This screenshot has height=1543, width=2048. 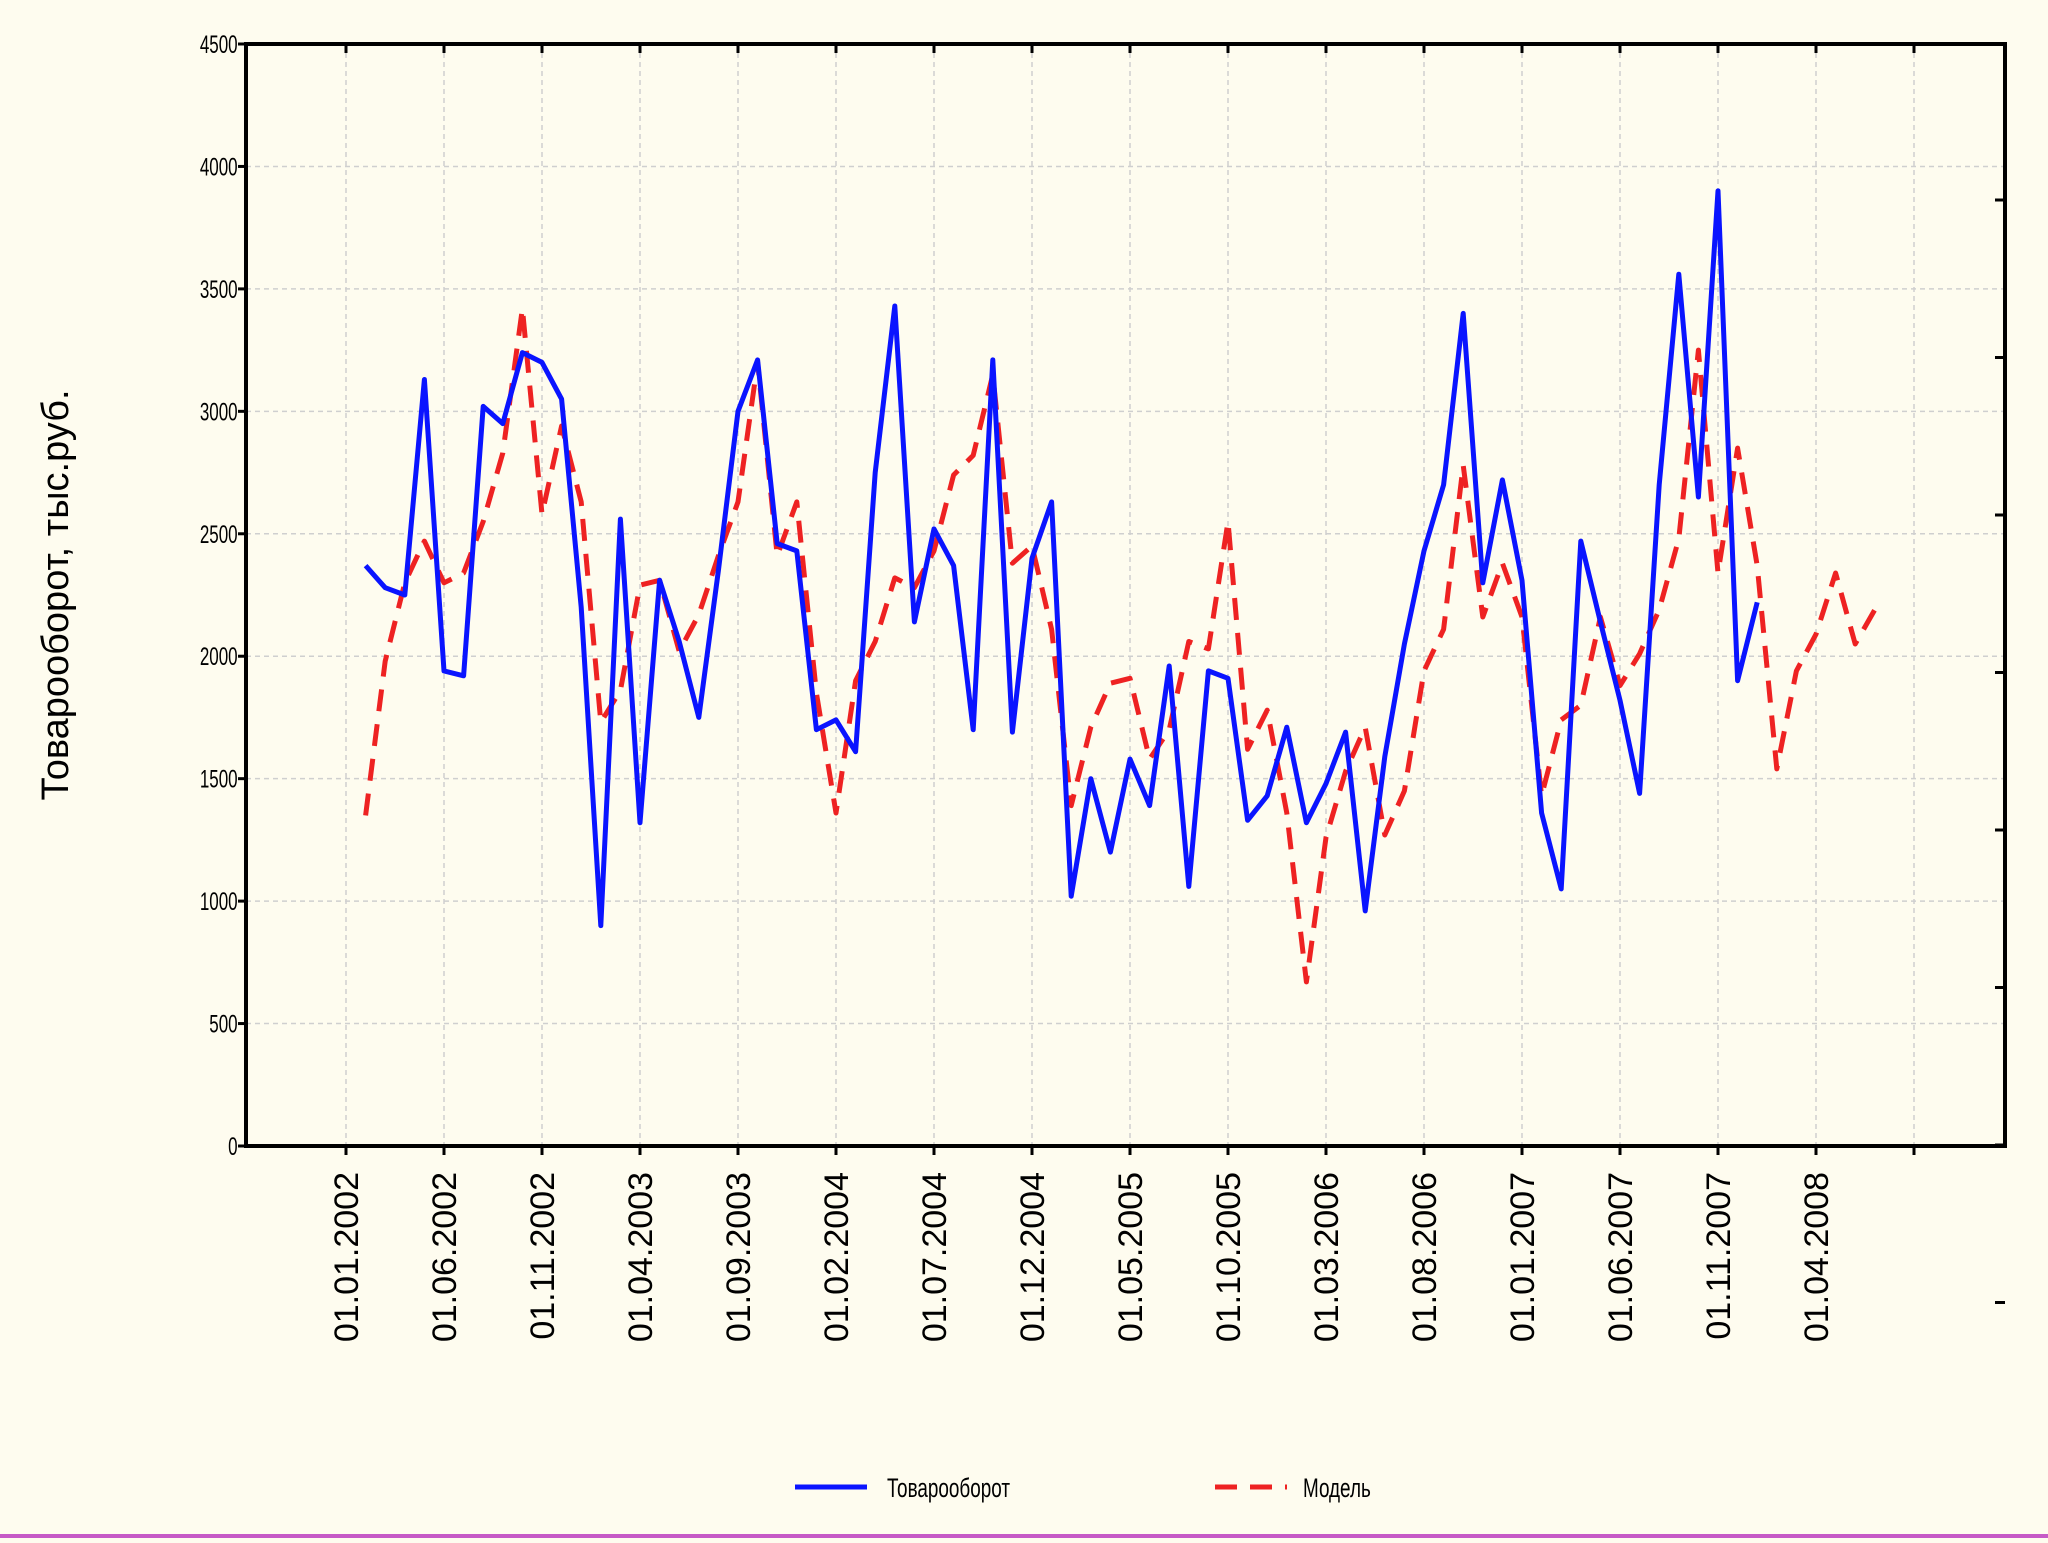 What do you see at coordinates (219, 167) in the screenshot?
I see `y-tick-label: 4000` at bounding box center [219, 167].